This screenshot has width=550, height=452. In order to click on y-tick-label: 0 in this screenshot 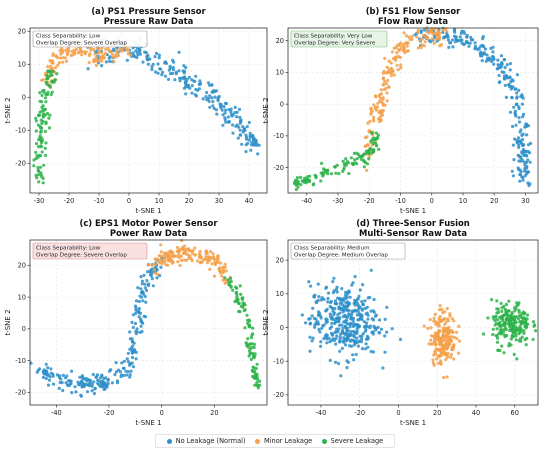, I will do `click(24, 329)`.